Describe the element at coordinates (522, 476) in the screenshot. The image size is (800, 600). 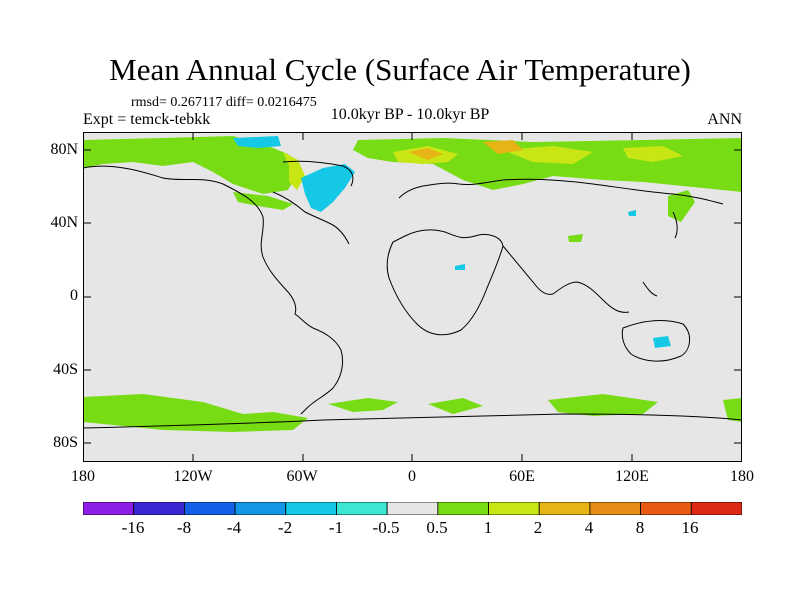
I see `lon-label-60e: 60E` at that location.